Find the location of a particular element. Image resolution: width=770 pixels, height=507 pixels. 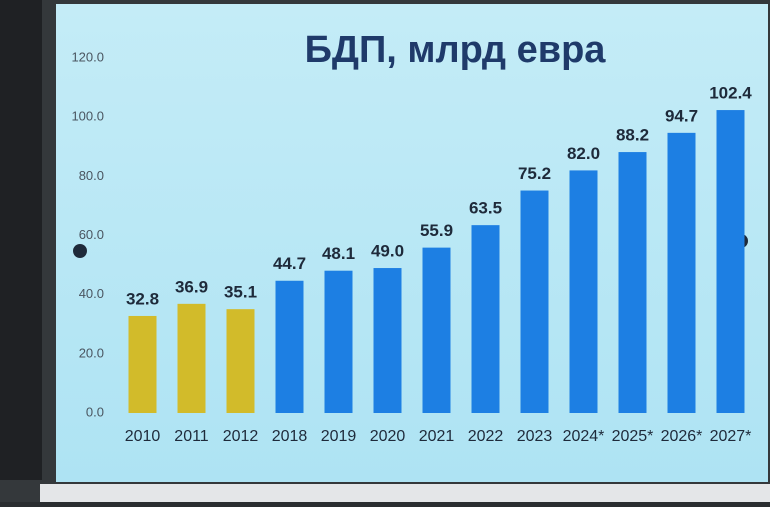

y-tick-label: 40.0 is located at coordinates (91, 293).